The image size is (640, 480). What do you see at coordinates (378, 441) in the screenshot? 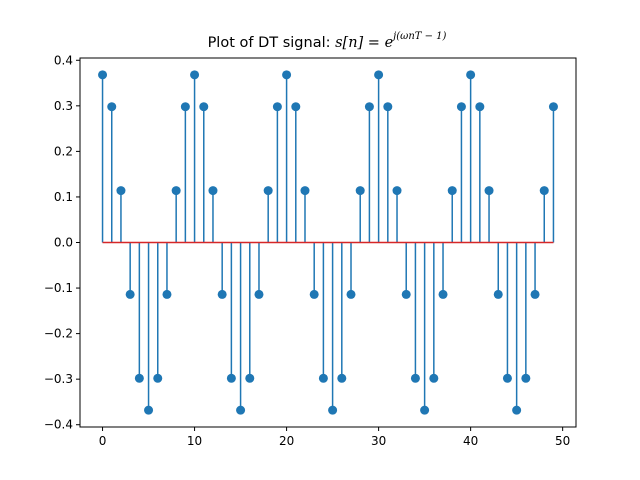
I see `x-tick-label: 30` at bounding box center [378, 441].